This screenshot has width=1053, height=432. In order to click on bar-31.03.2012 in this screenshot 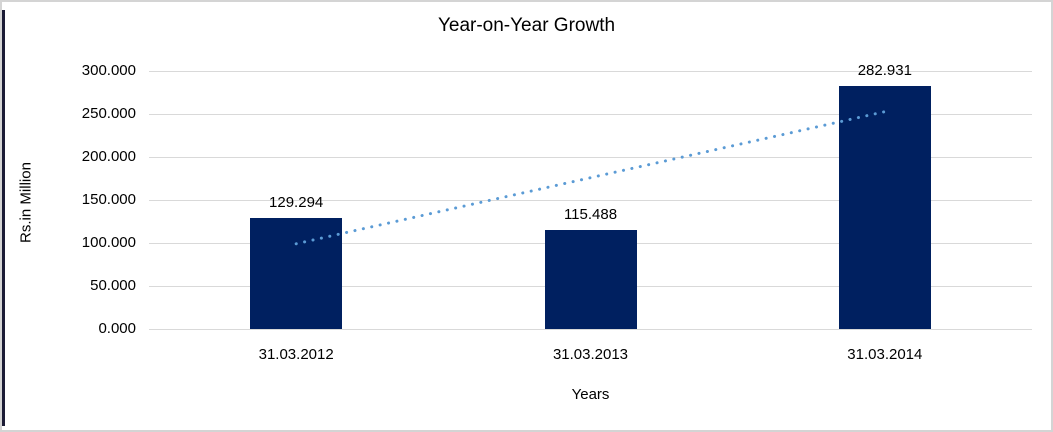, I will do `click(296, 273)`.